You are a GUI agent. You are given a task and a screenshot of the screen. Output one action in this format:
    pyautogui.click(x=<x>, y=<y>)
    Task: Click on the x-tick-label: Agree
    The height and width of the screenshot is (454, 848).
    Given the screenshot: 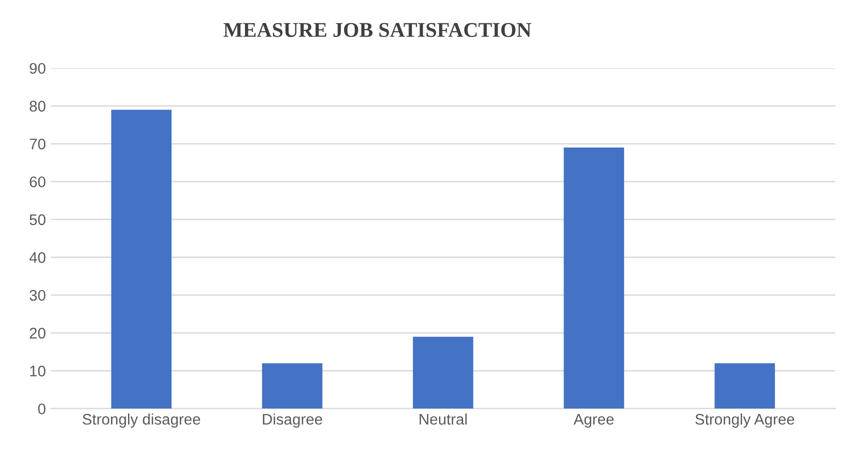 What is the action you would take?
    pyautogui.click(x=594, y=421)
    